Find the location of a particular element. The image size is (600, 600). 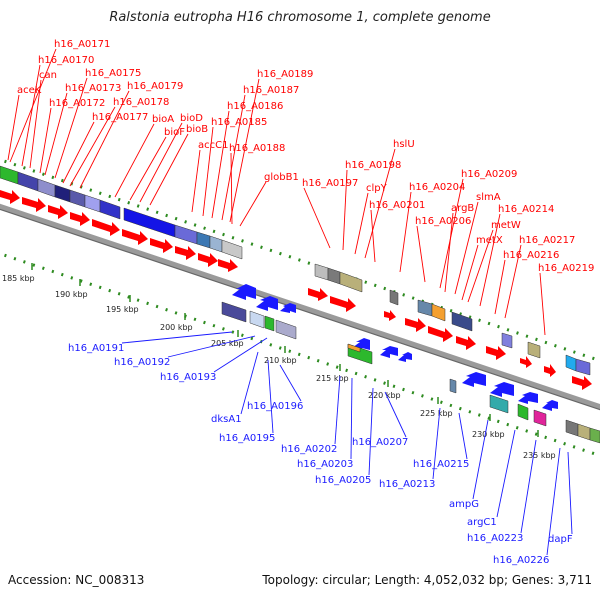

gene-label: h16_A0177 is located at coordinates (120, 117).